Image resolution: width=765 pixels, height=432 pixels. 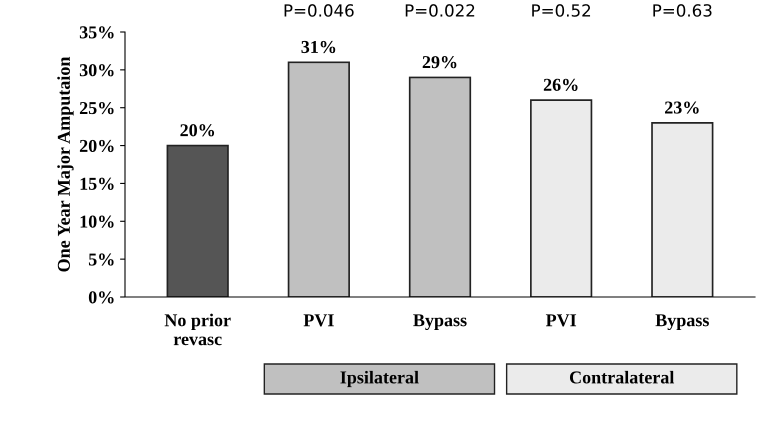 What do you see at coordinates (622, 377) in the screenshot?
I see `text: Contralateral` at bounding box center [622, 377].